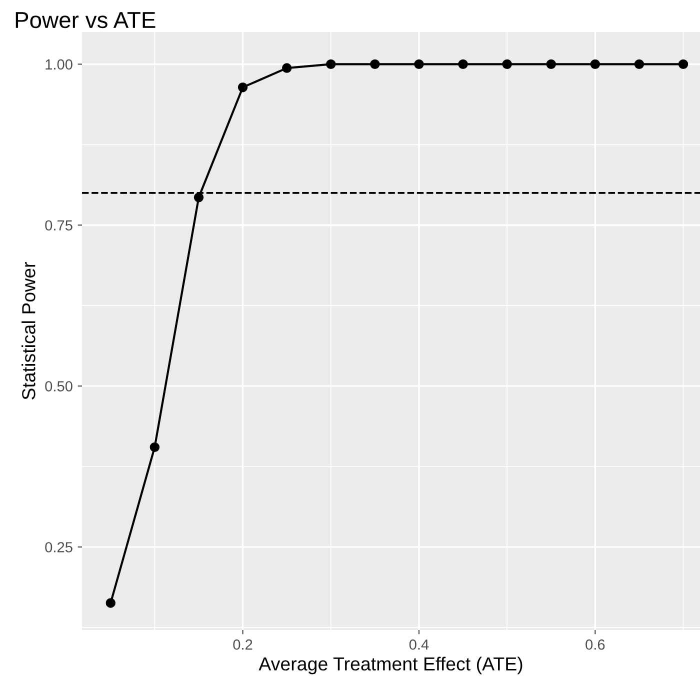  Describe the element at coordinates (58, 547) in the screenshot. I see `y-tick-label: 0.25` at that location.